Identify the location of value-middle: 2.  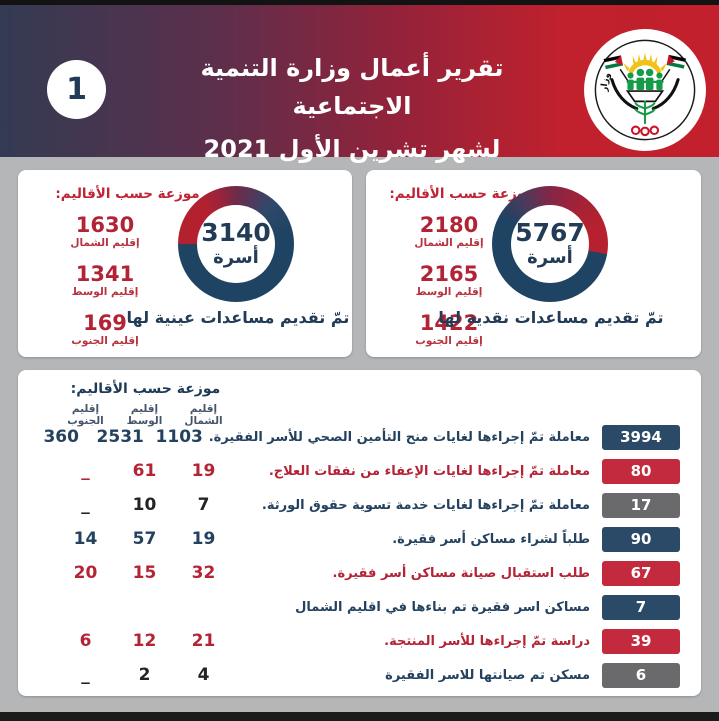
(144, 675).